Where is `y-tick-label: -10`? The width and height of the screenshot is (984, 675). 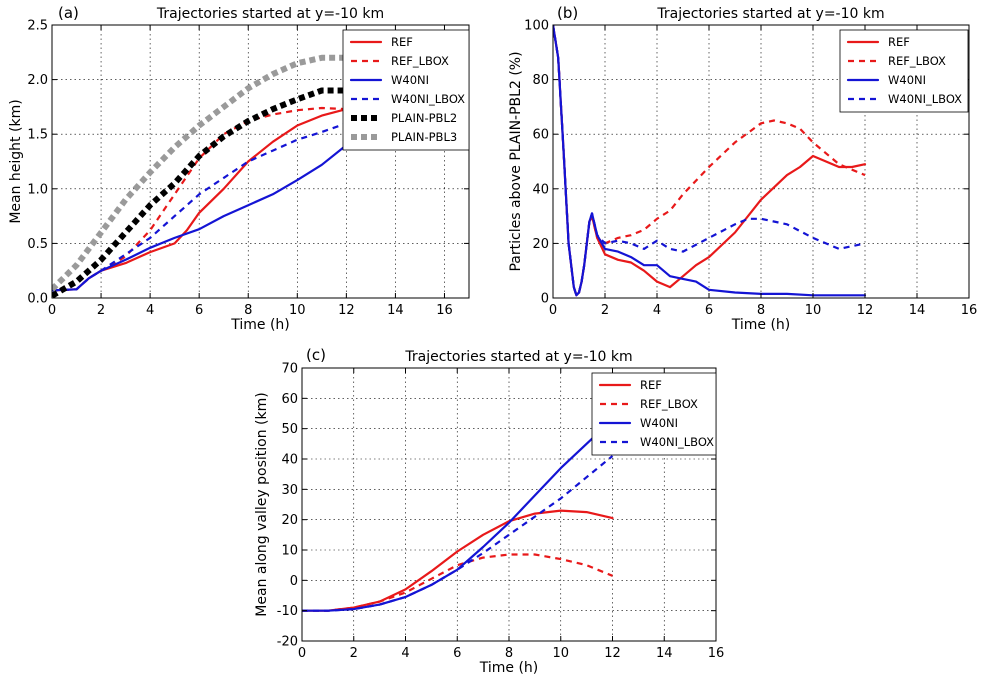 y-tick-label: -10 is located at coordinates (287, 611).